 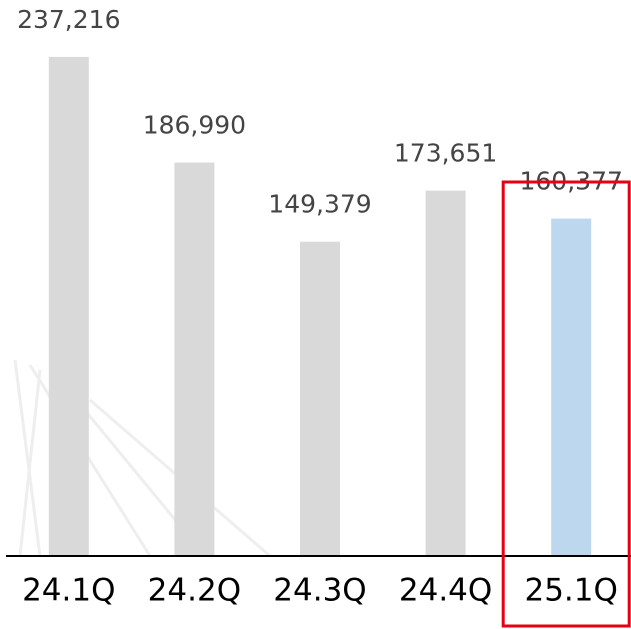 What do you see at coordinates (319, 204) in the screenshot?
I see `value-label: 149,379` at bounding box center [319, 204].